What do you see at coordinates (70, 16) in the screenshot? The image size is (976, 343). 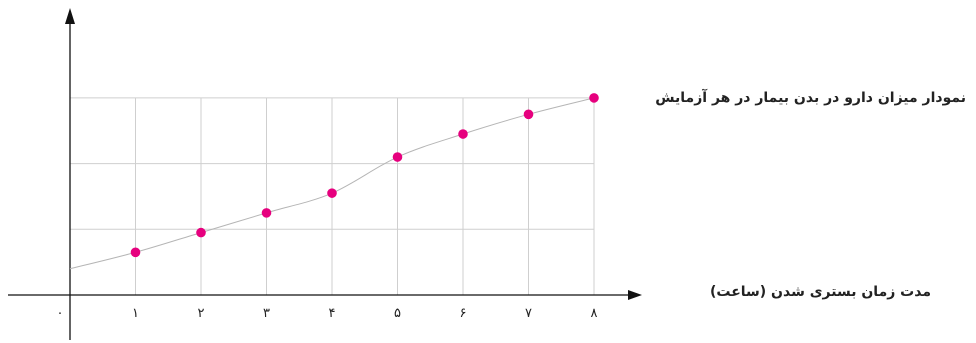 I see `y-axis-arrow` at bounding box center [70, 16].